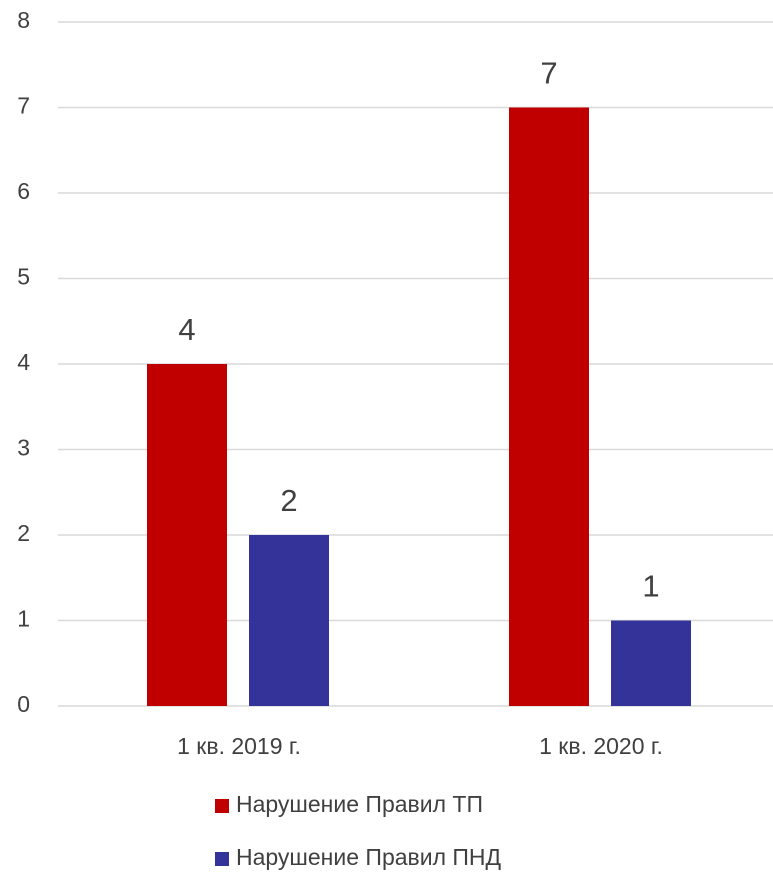 Image resolution: width=773 pixels, height=874 pixels. I want to click on x-tick-label: 1 кв. 2019 г., so click(239, 746).